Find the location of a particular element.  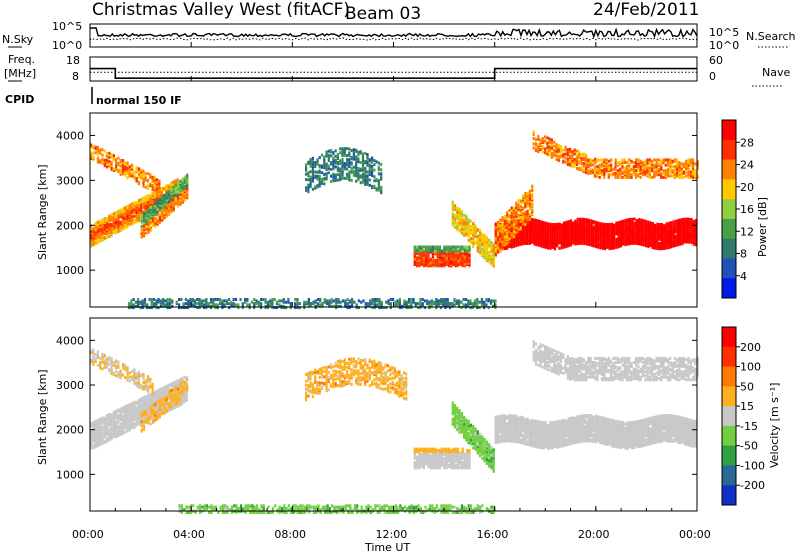

velocity-cell is located at coordinates (95, 432).